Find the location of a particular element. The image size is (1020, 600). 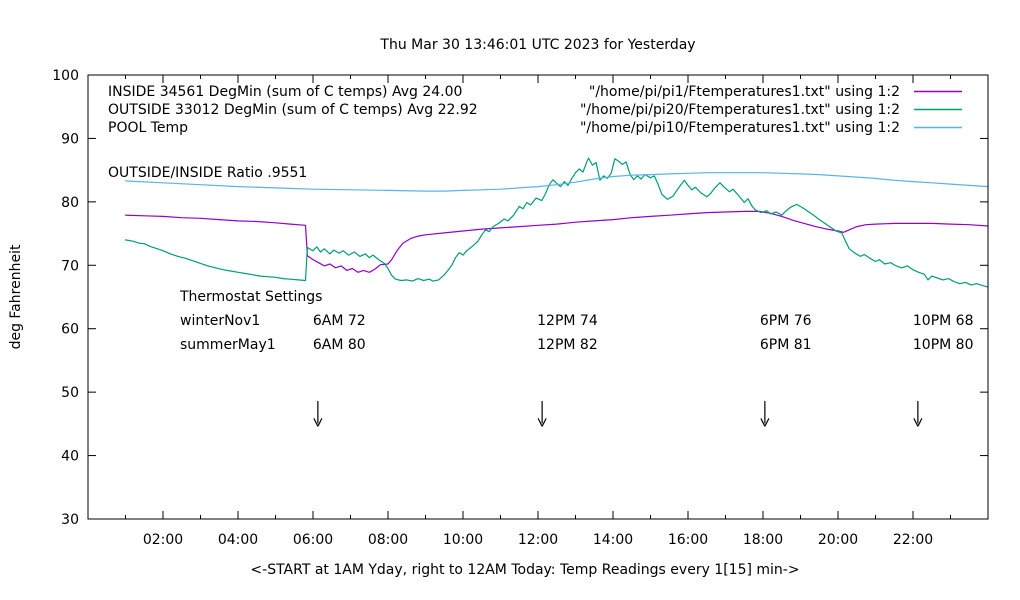

thermostat-setting-value: 10PM 80 is located at coordinates (943, 345).